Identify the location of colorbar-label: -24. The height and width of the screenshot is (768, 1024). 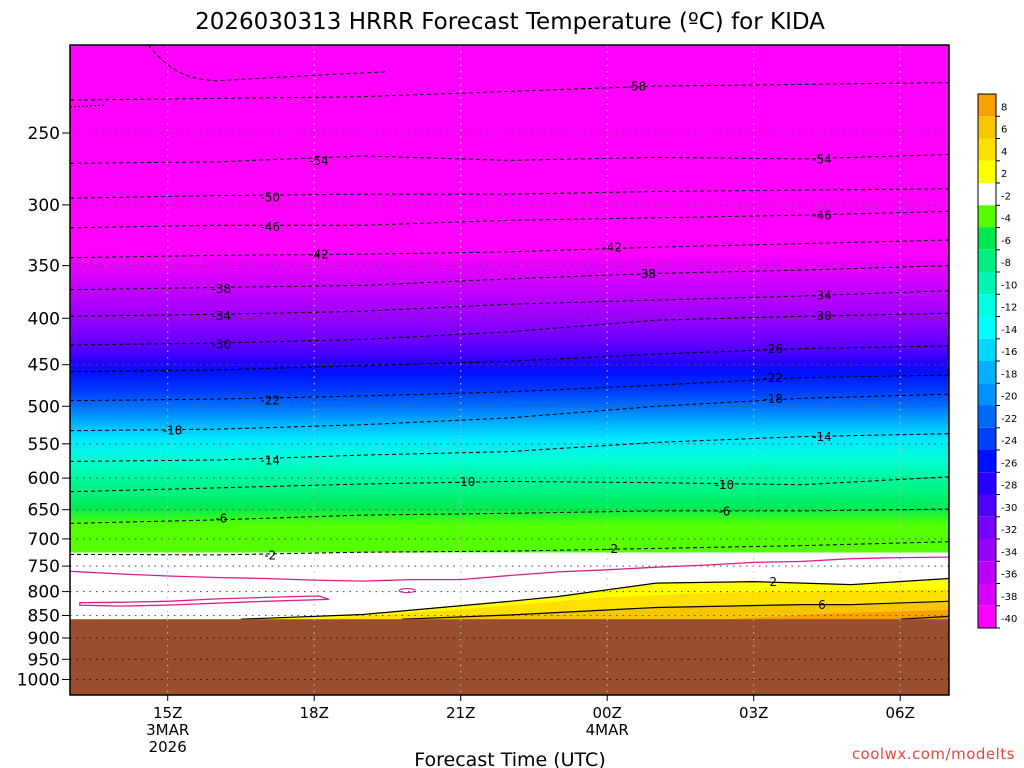
(1009, 441).